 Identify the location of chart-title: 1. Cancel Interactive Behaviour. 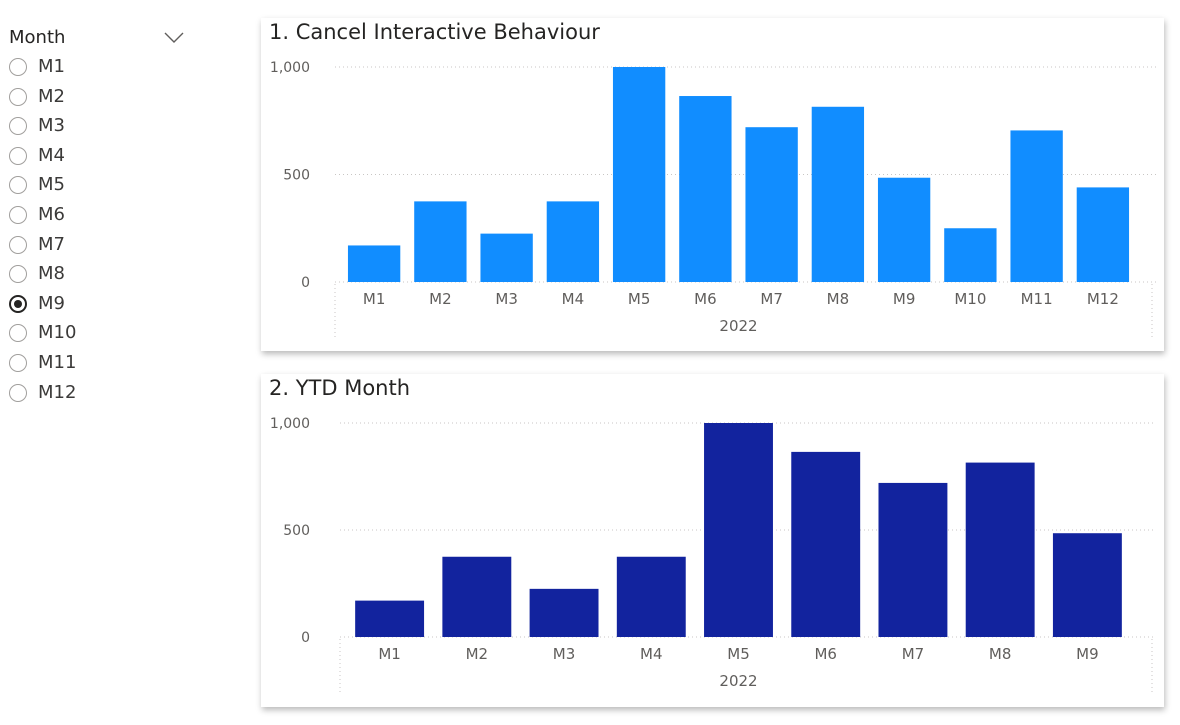
(434, 32).